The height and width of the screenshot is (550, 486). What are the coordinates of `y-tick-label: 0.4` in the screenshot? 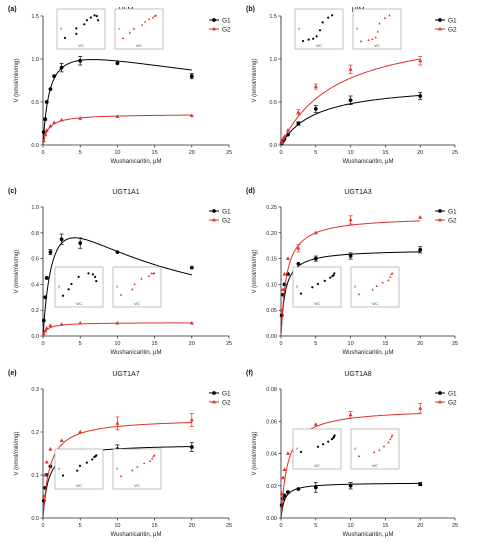 It's located at (35, 285).